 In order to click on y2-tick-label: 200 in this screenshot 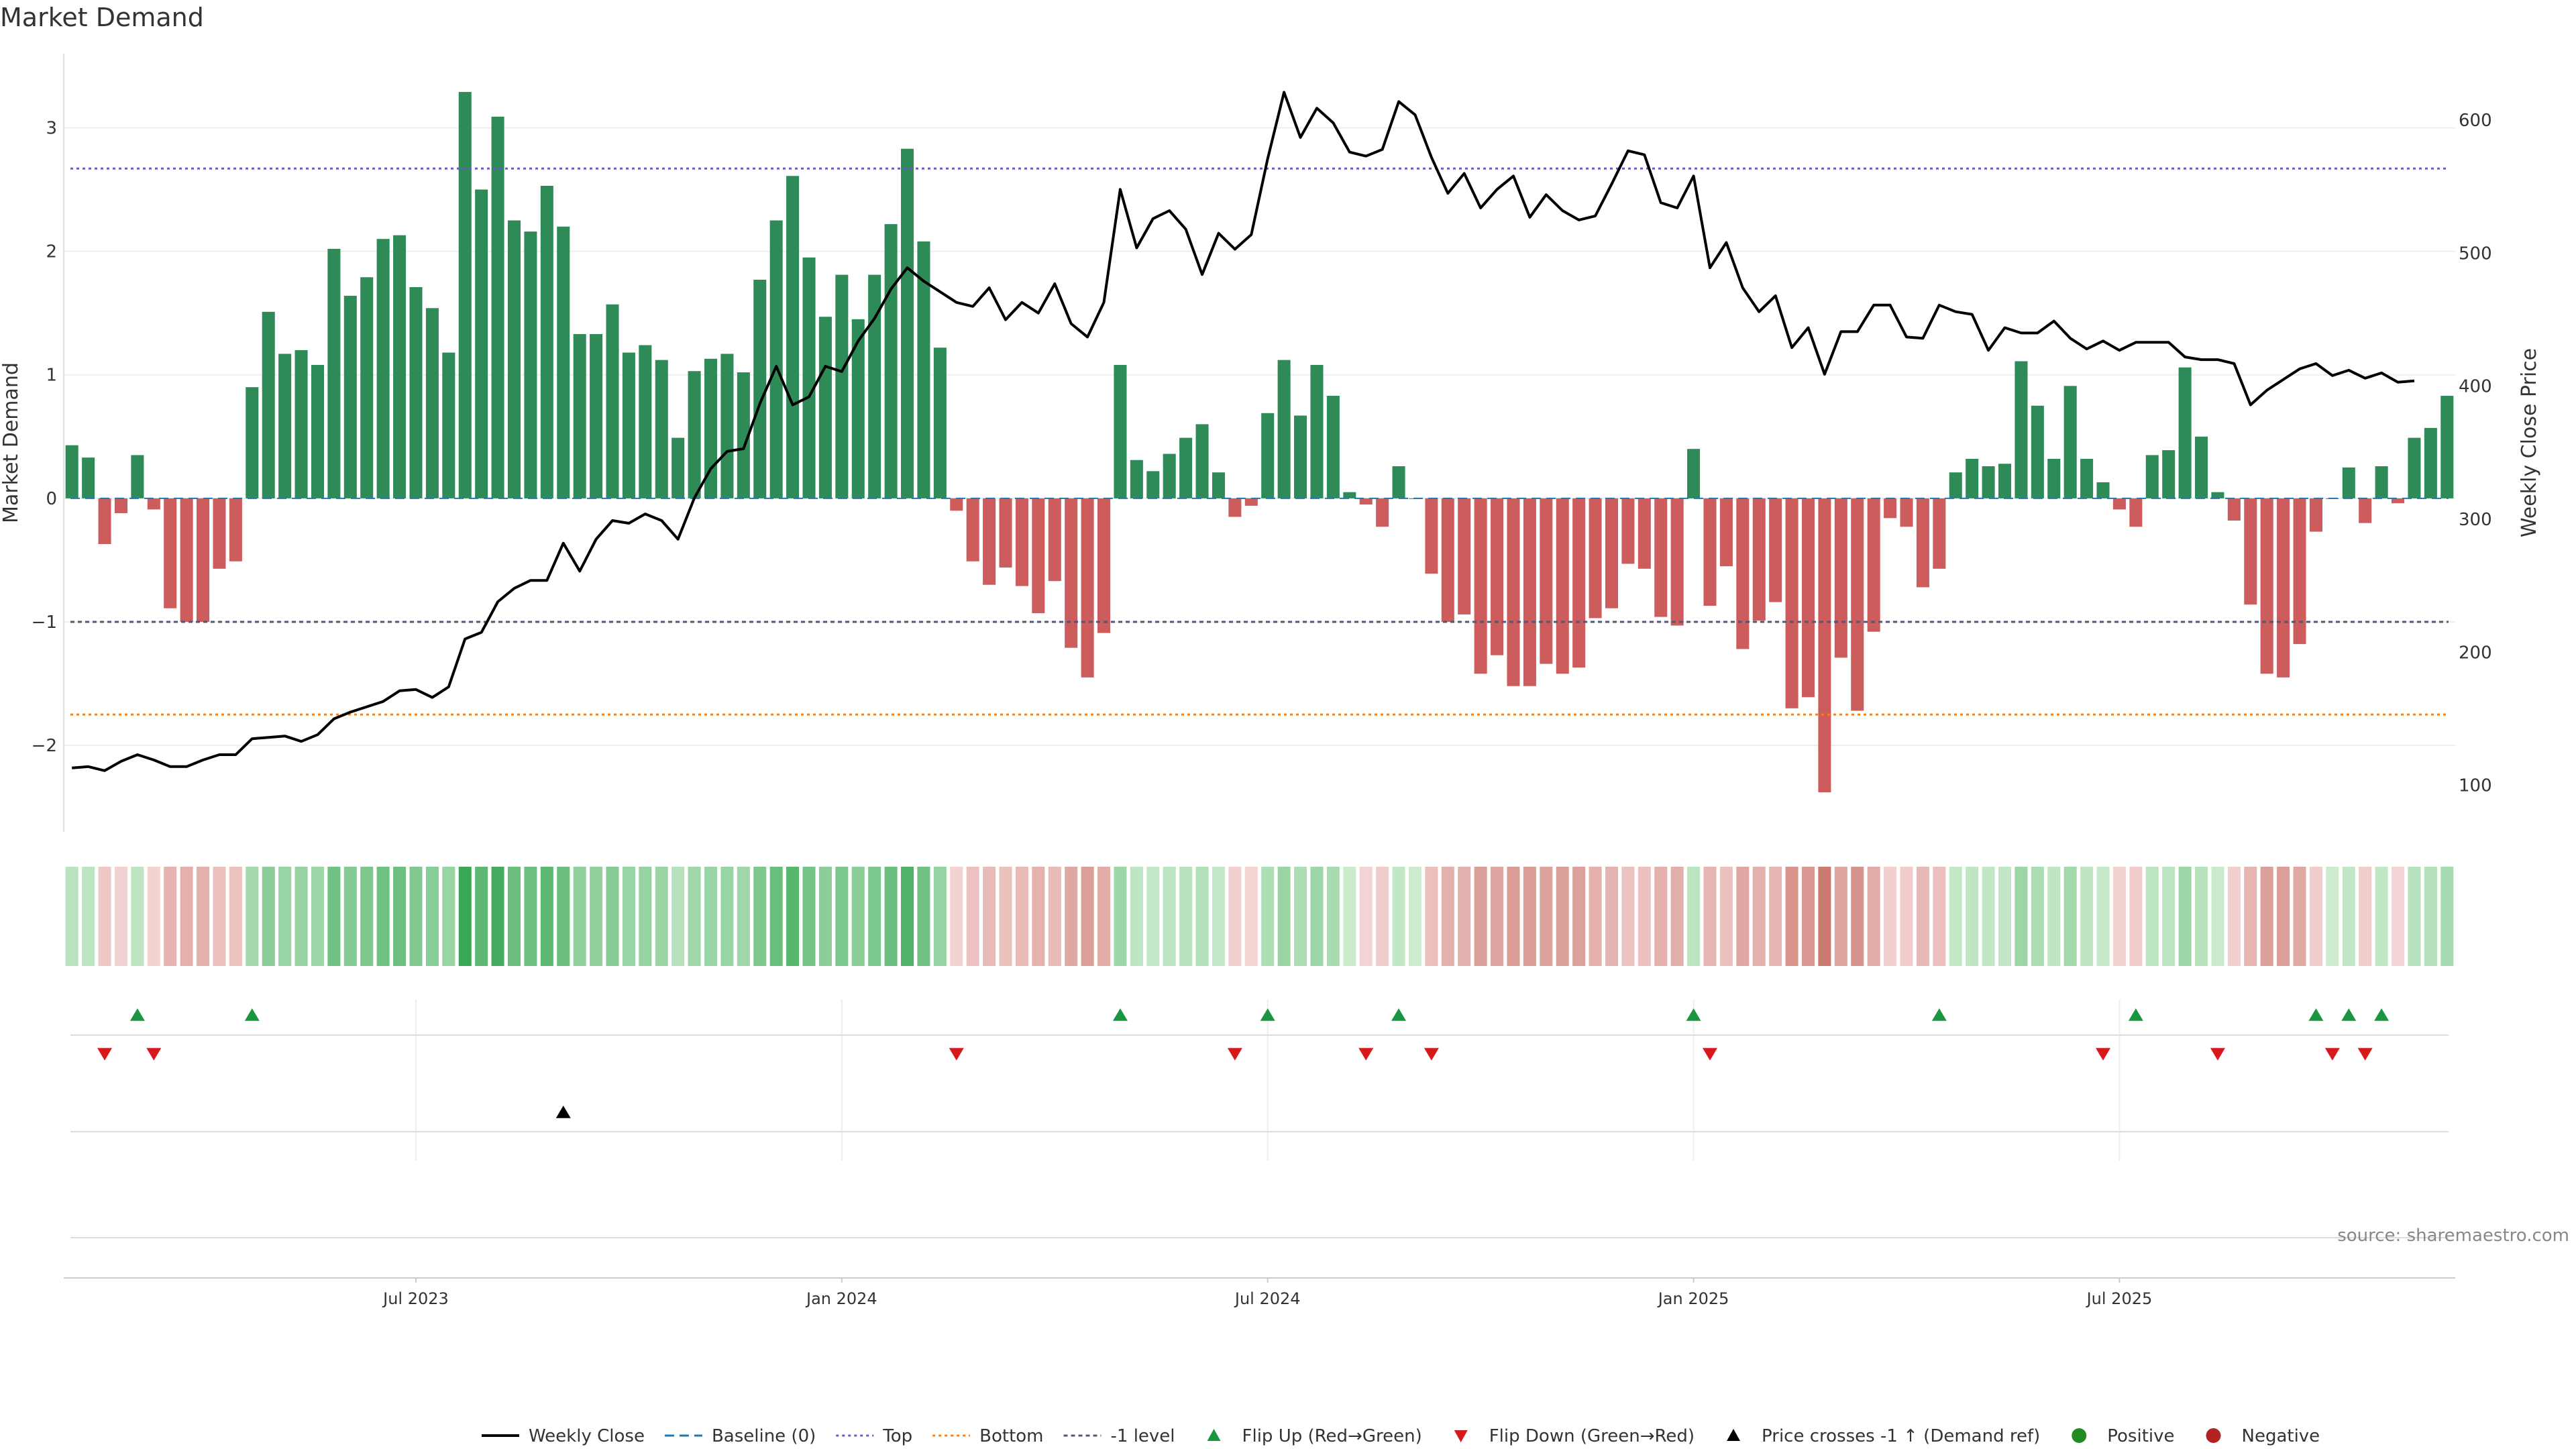, I will do `click(2475, 653)`.